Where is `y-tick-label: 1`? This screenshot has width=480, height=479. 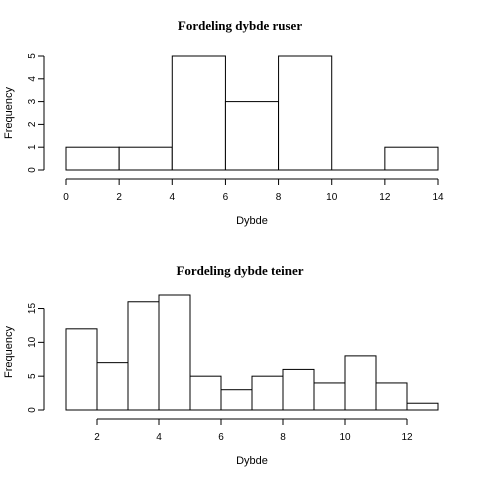 y-tick-label: 1 is located at coordinates (32, 147).